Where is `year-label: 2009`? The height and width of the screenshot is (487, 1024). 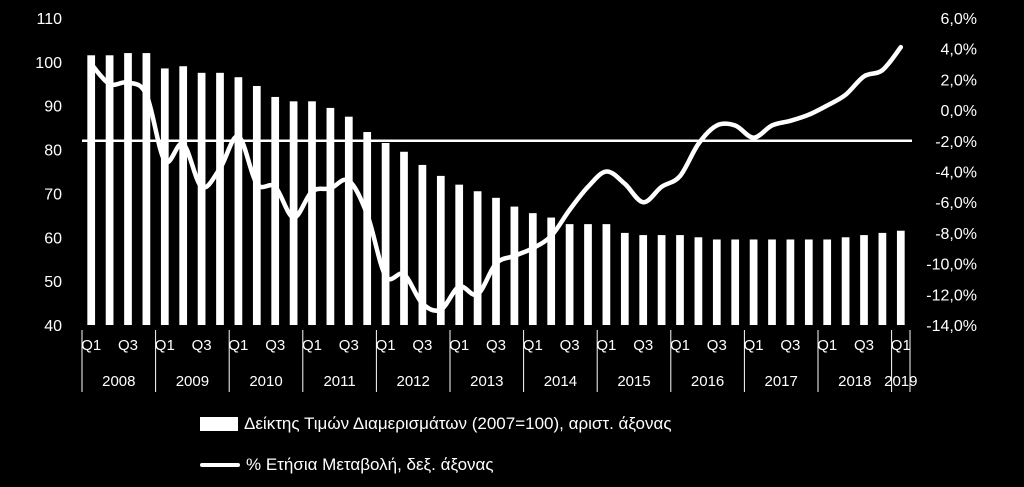
year-label: 2009 is located at coordinates (192, 381).